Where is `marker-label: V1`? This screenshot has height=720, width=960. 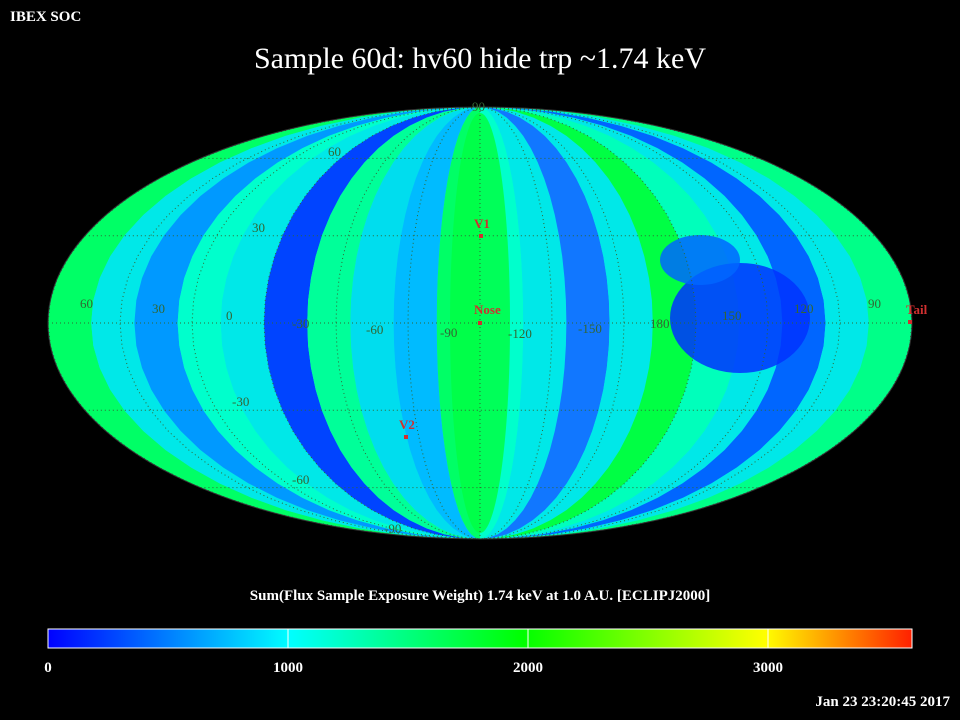
marker-label: V1 is located at coordinates (482, 223).